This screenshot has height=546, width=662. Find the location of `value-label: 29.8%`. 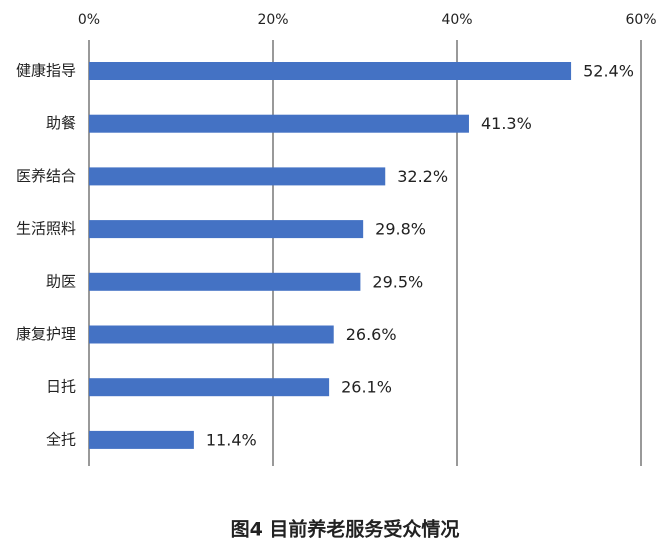

value-label: 29.8% is located at coordinates (400, 229).